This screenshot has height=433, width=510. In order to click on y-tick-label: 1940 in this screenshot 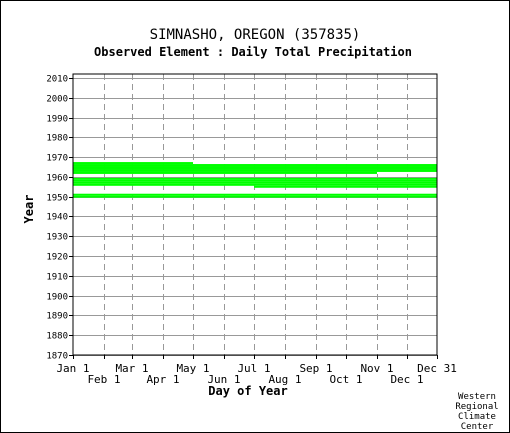, I will do `click(57, 218)`.